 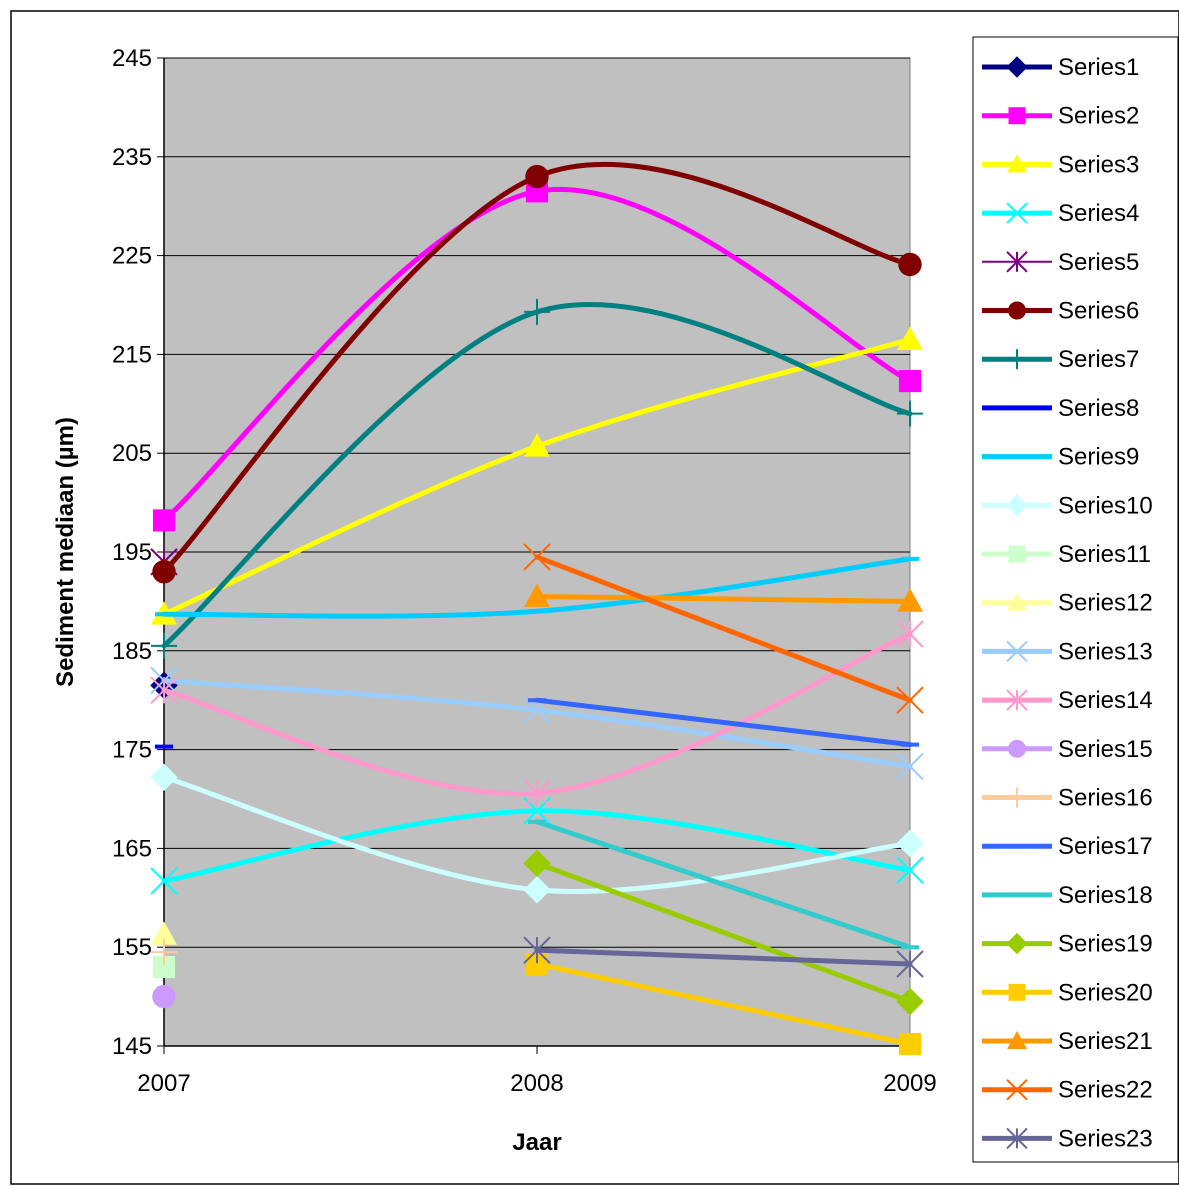 I want to click on legend-label: Series18, so click(x=1105, y=895).